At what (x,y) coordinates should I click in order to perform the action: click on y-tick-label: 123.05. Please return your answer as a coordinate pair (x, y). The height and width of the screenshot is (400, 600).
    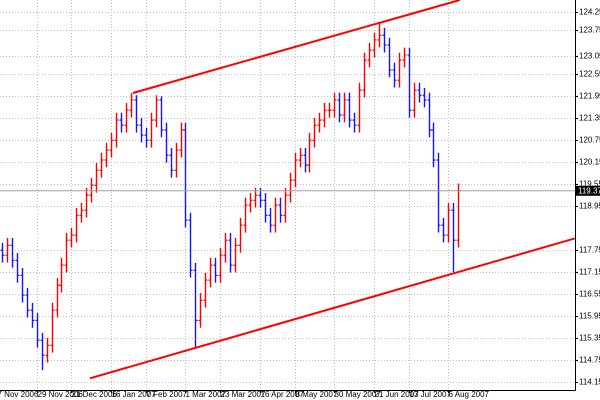
    Looking at the image, I should click on (589, 56).